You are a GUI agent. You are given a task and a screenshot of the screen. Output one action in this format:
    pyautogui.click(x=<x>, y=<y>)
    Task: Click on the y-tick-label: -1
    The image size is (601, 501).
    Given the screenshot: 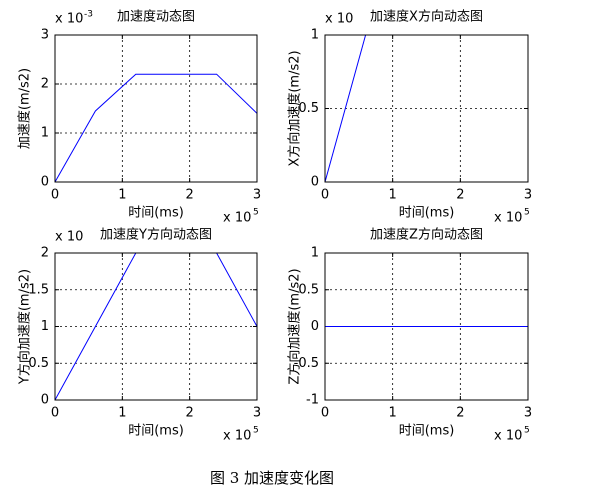 What is the action you would take?
    pyautogui.click(x=312, y=400)
    